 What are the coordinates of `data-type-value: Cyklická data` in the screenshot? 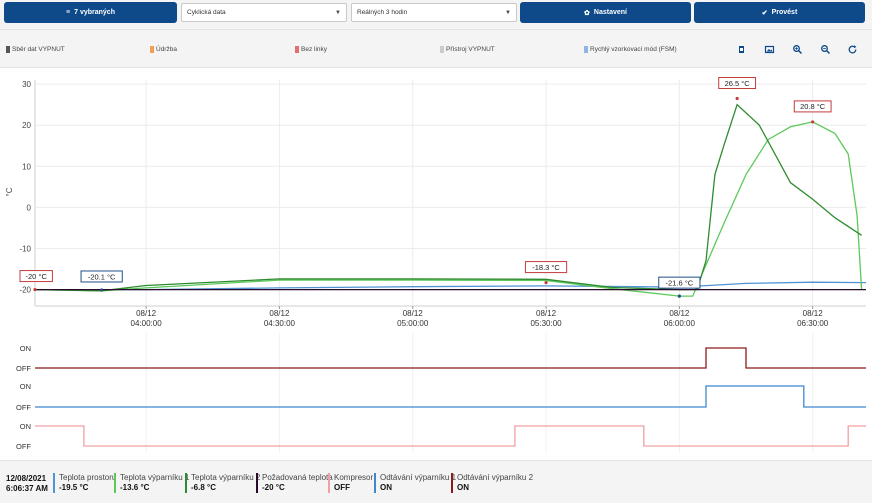 It's located at (206, 12).